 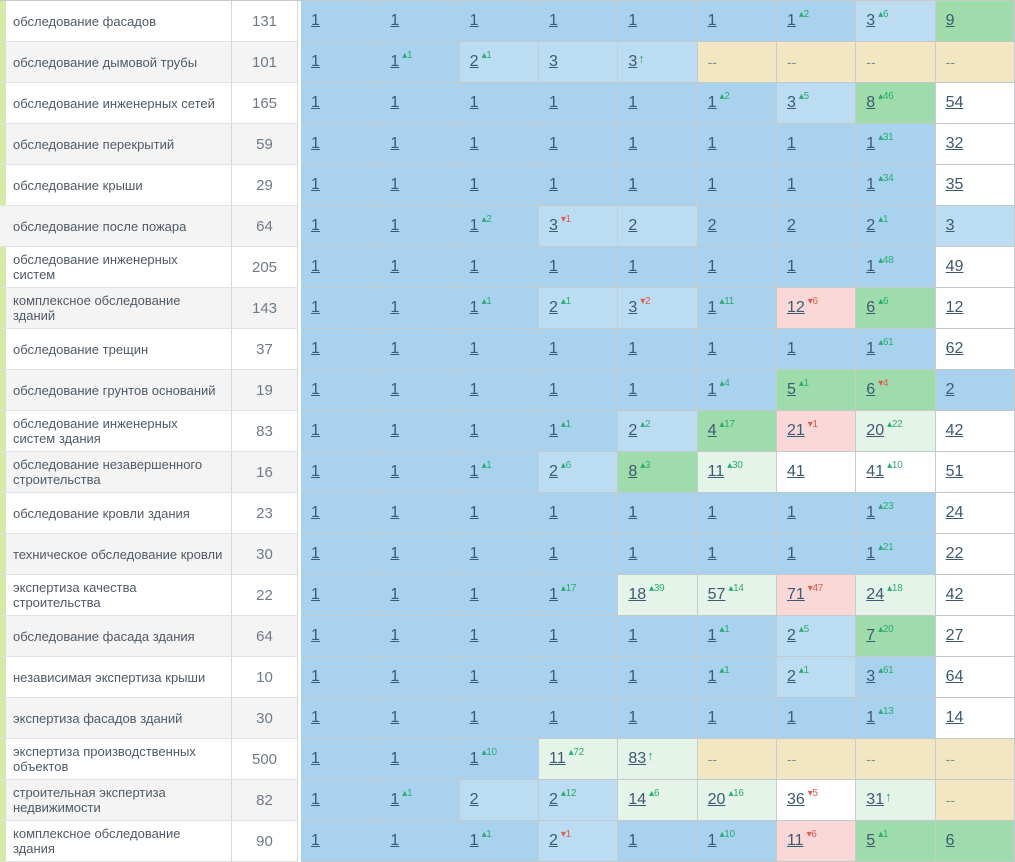 I want to click on position-link: 36, so click(x=795, y=799).